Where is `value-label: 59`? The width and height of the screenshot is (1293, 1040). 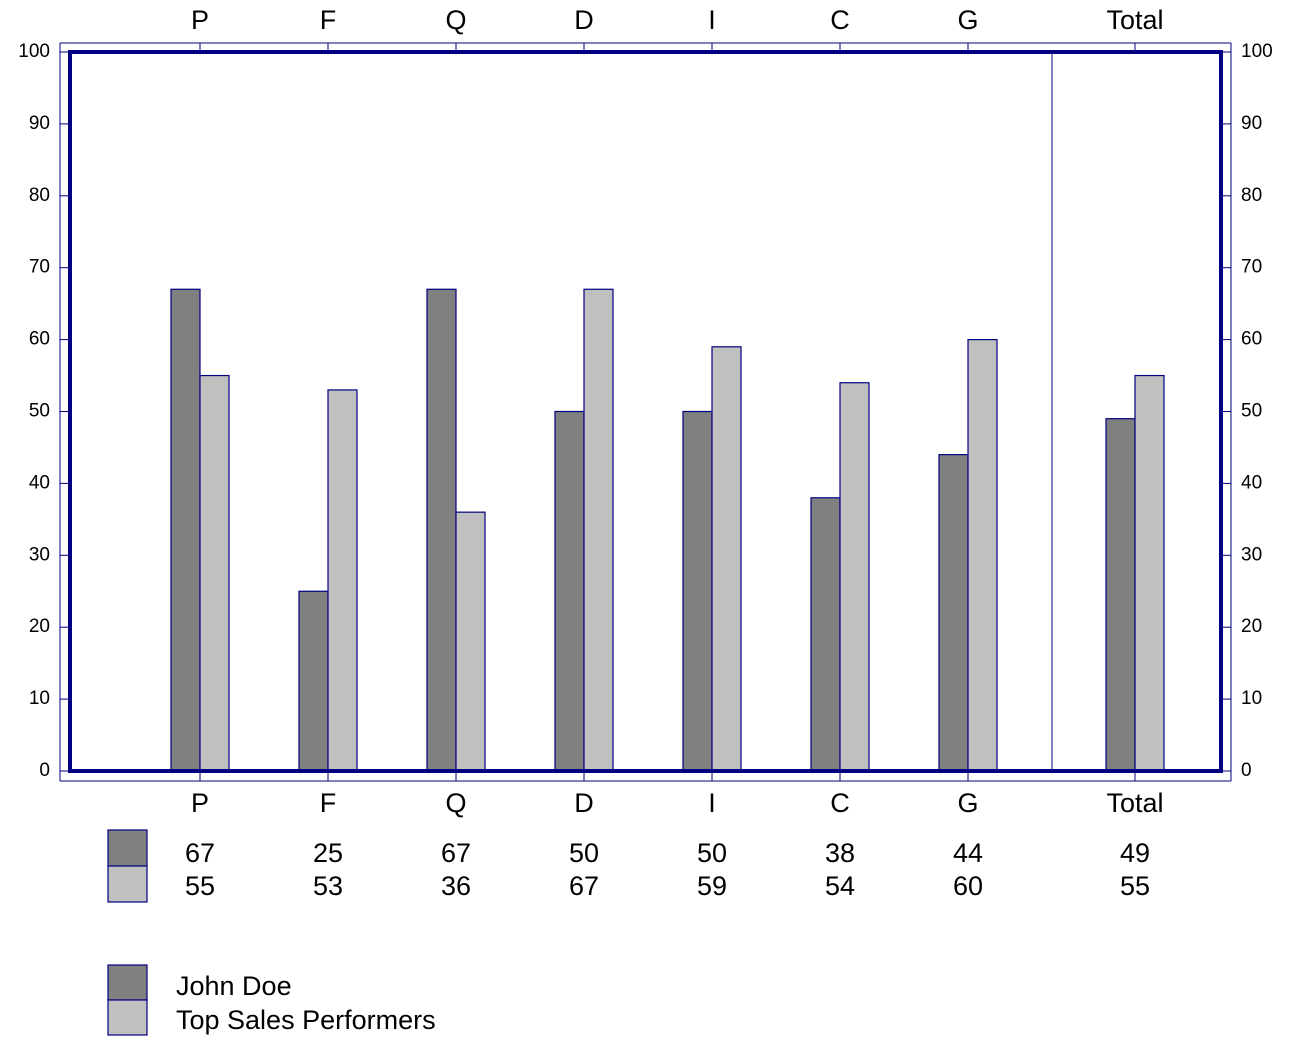 value-label: 59 is located at coordinates (712, 886).